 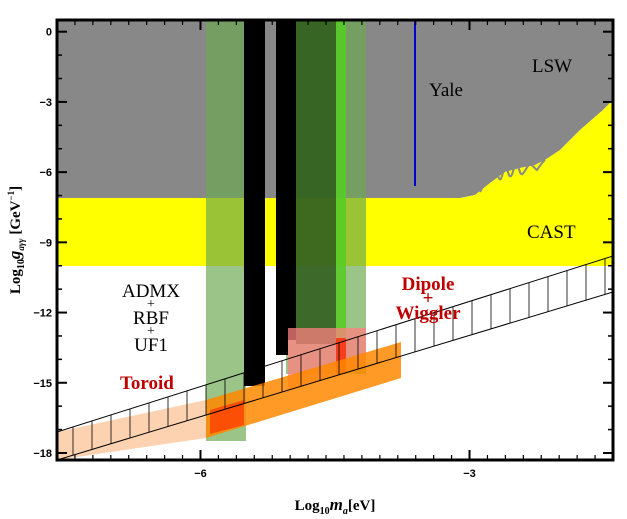 I want to click on label-cast: CAST, so click(x=551, y=232).